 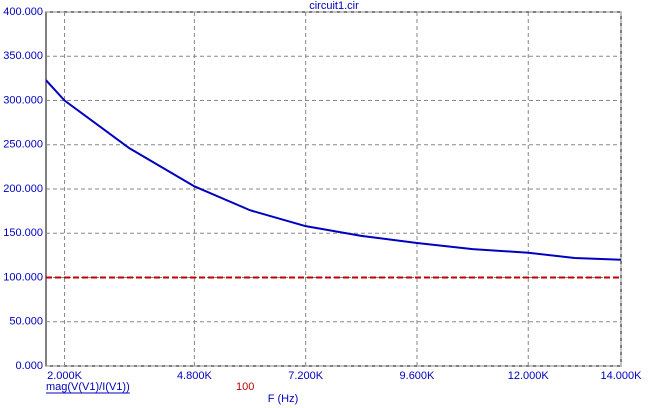 I want to click on y-tick-label: 0.000, so click(x=29, y=366).